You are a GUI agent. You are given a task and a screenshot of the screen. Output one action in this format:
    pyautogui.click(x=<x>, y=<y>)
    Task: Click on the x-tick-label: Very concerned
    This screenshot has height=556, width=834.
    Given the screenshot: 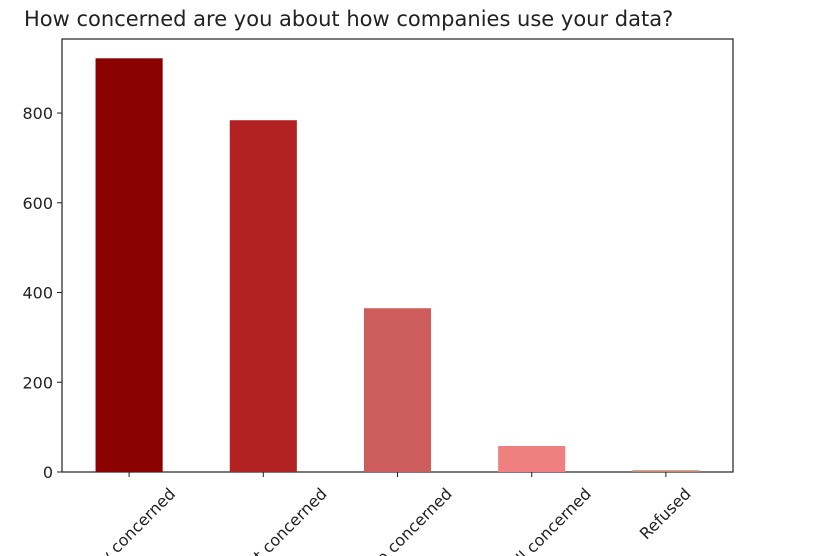 What is the action you would take?
    pyautogui.click(x=128, y=520)
    